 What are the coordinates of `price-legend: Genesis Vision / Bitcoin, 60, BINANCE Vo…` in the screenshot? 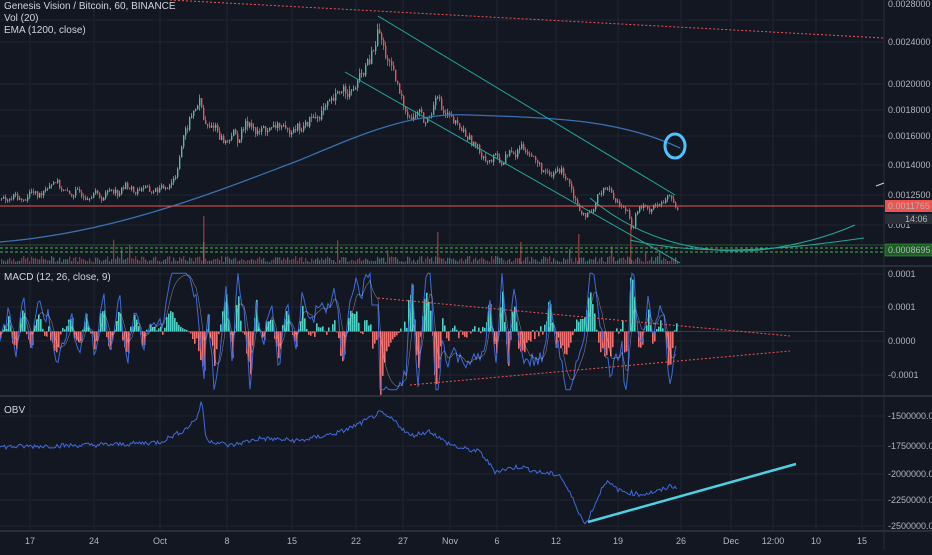 It's located at (90, 19).